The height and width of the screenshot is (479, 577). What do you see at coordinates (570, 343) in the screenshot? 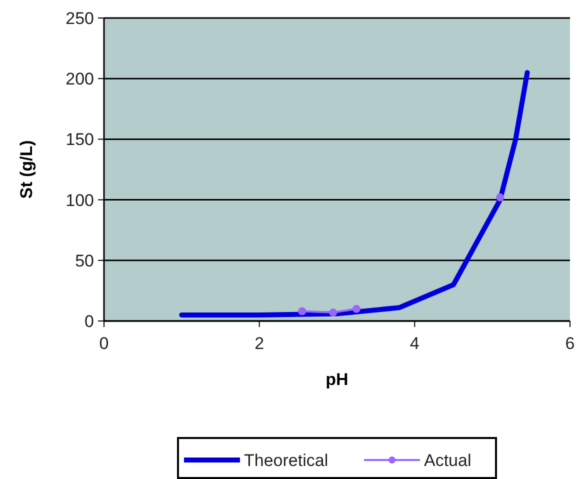
I see `x-tick-label: 6` at bounding box center [570, 343].